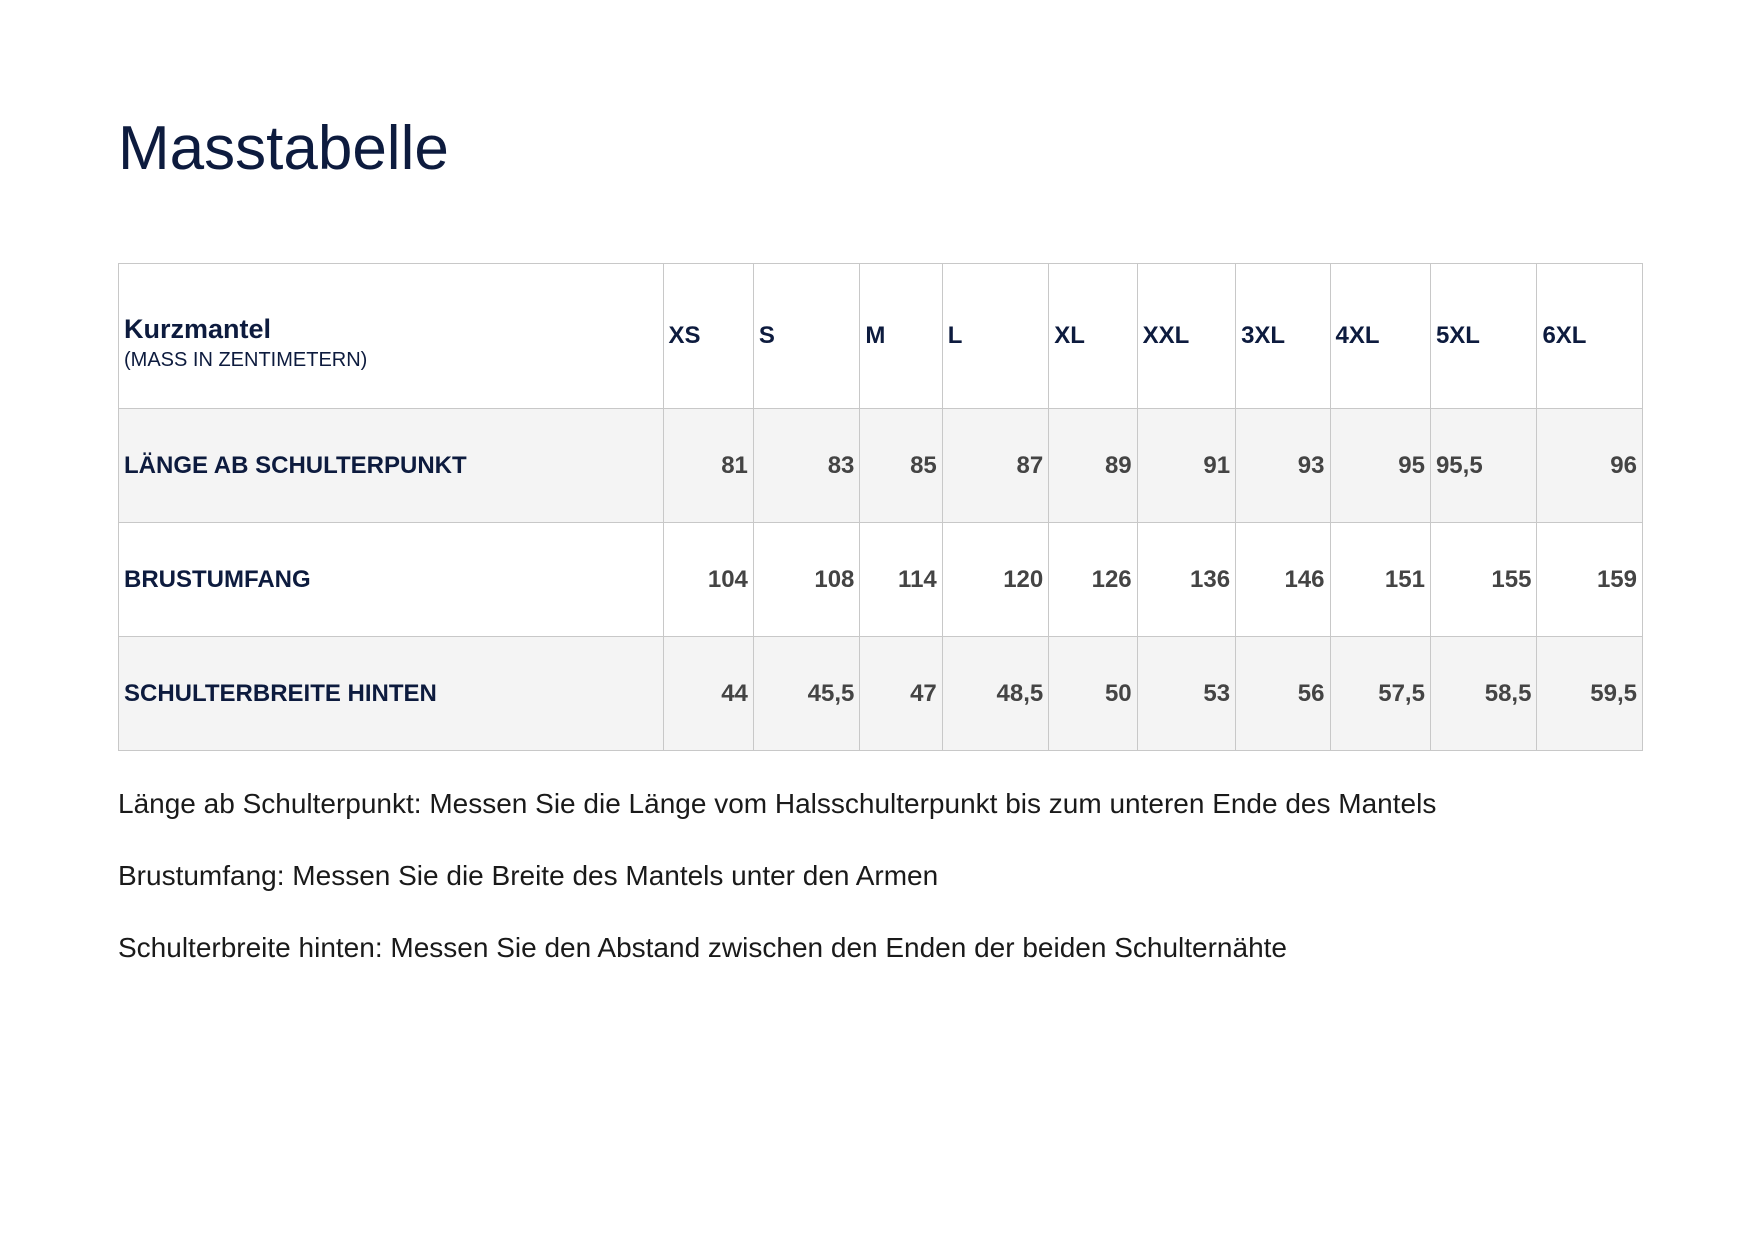 The width and height of the screenshot is (1753, 1240). What do you see at coordinates (1589, 336) in the screenshot?
I see `size-header: 6XL` at bounding box center [1589, 336].